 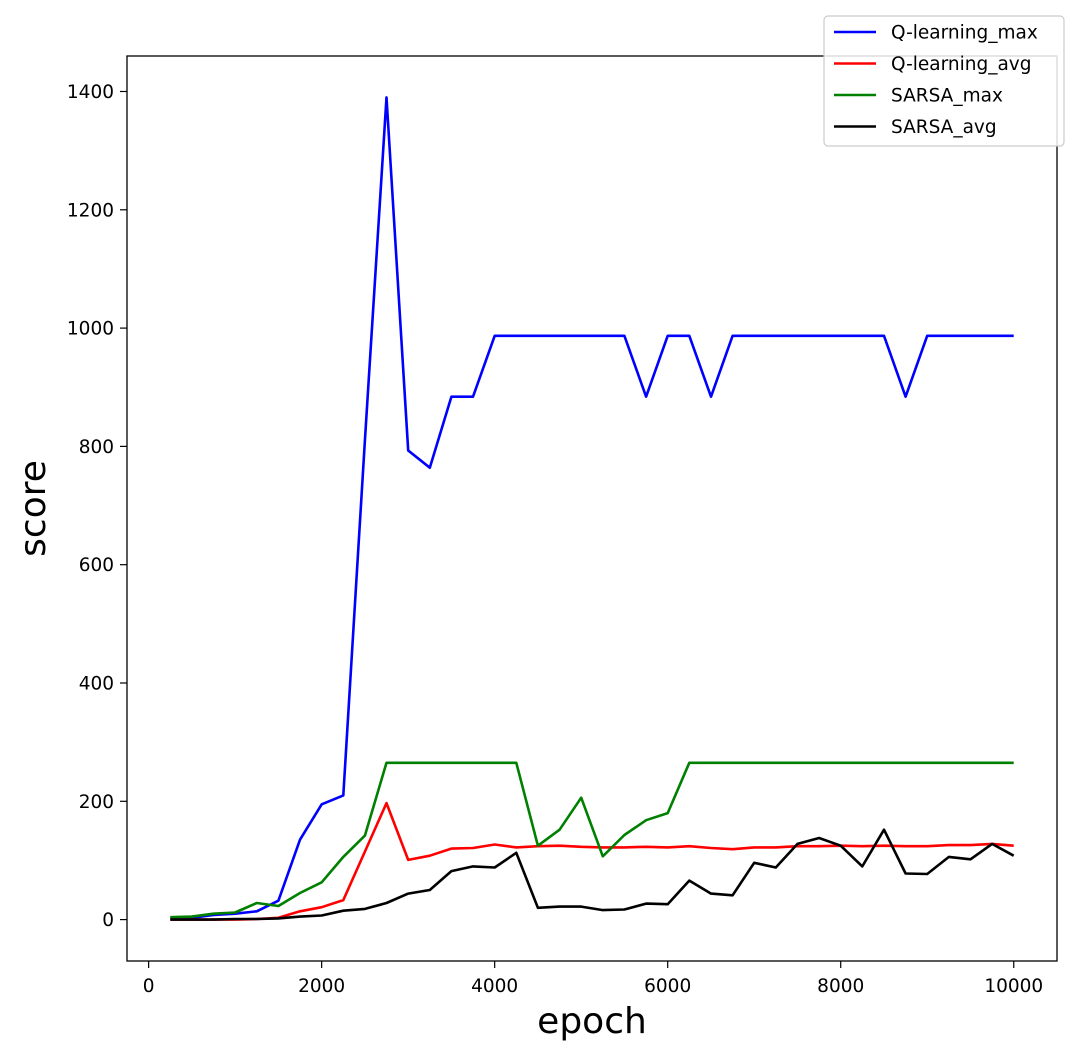 I want to click on x-axis: 0 2000 4000 6000 8000 10000, so click(x=593, y=979).